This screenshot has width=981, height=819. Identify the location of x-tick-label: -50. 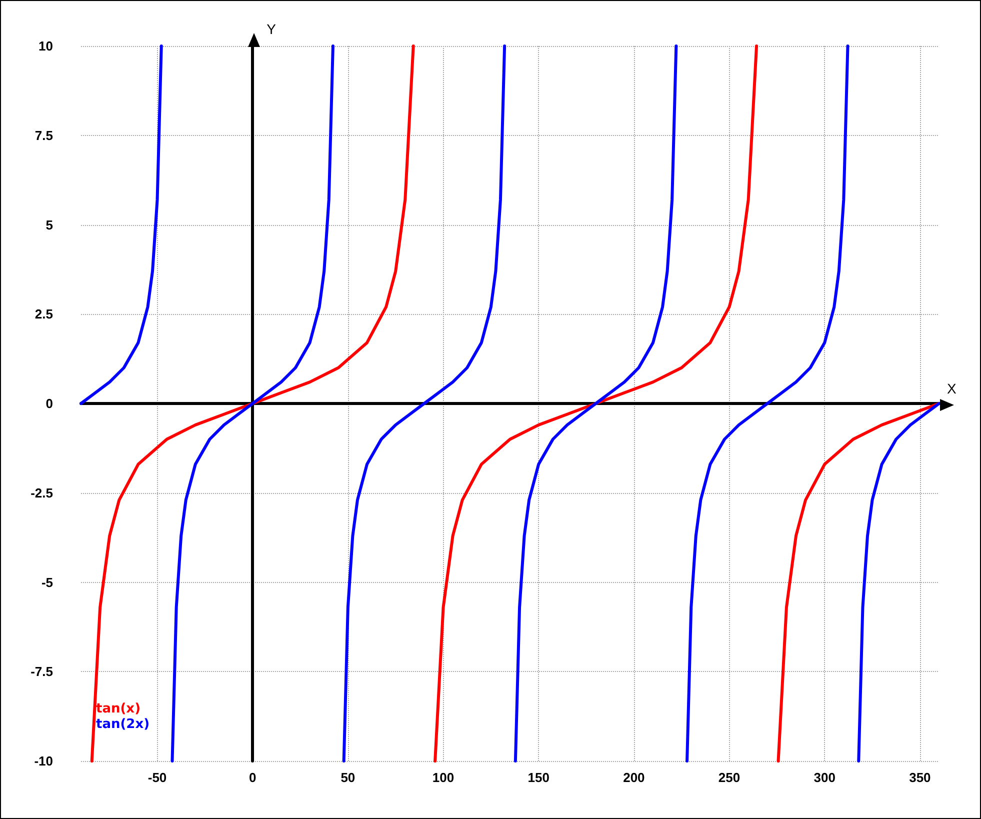
(157, 777).